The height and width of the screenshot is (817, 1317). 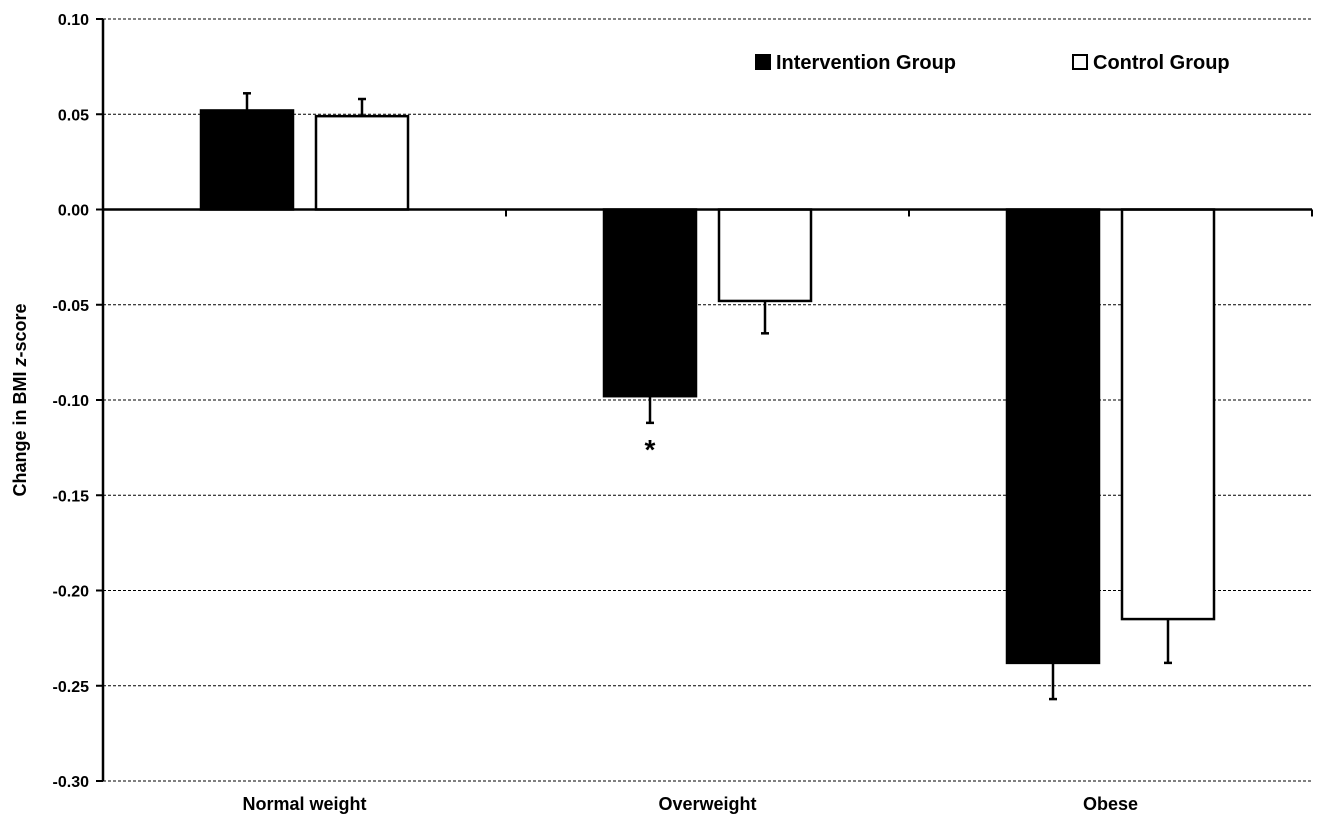 I want to click on legend-label-intervention: Intervention Group, so click(x=866, y=63).